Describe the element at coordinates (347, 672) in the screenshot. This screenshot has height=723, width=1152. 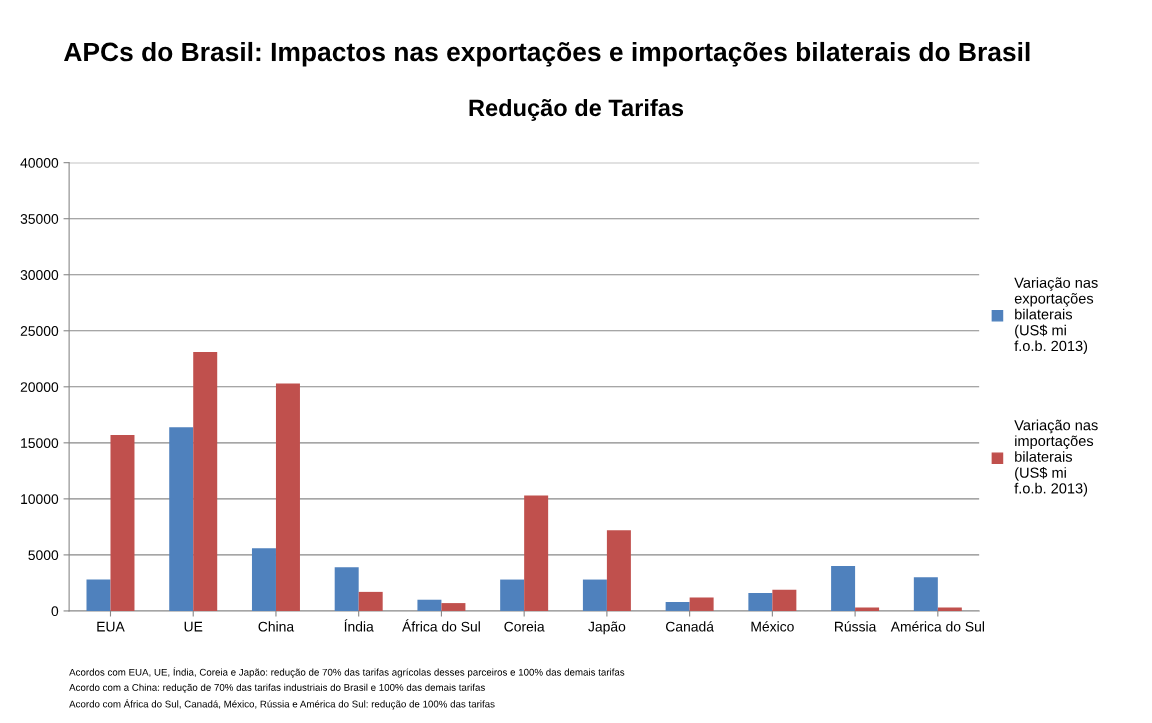
I see `text: Acordos com EUA, UE, Índia, Coreia e Japão: redução de 70% das tarifas agrícolas desses parceiros e 100% das demais tarifas` at that location.